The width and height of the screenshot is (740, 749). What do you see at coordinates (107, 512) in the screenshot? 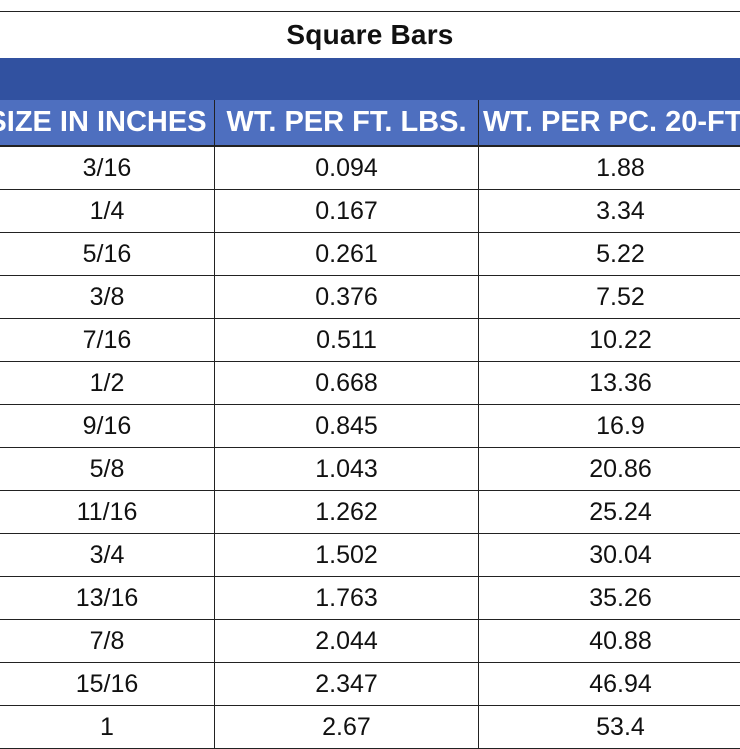
I see `size-cell: 11/16` at bounding box center [107, 512].